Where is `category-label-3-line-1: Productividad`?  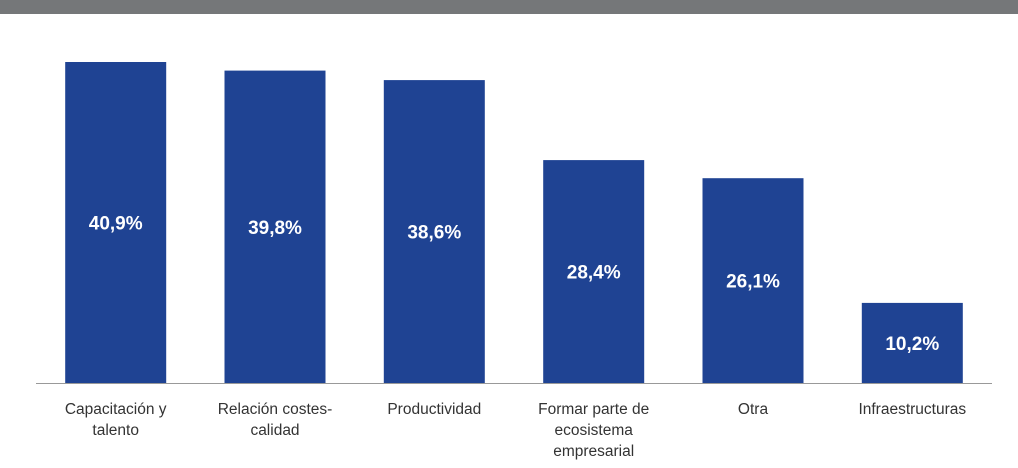 category-label-3-line-1: Productividad is located at coordinates (434, 409).